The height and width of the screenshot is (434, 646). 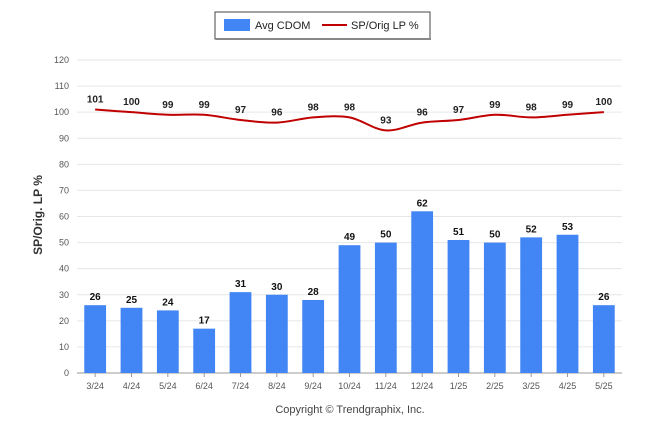 I want to click on legend-label-line-series: SP/Orig LP %, so click(x=385, y=26).